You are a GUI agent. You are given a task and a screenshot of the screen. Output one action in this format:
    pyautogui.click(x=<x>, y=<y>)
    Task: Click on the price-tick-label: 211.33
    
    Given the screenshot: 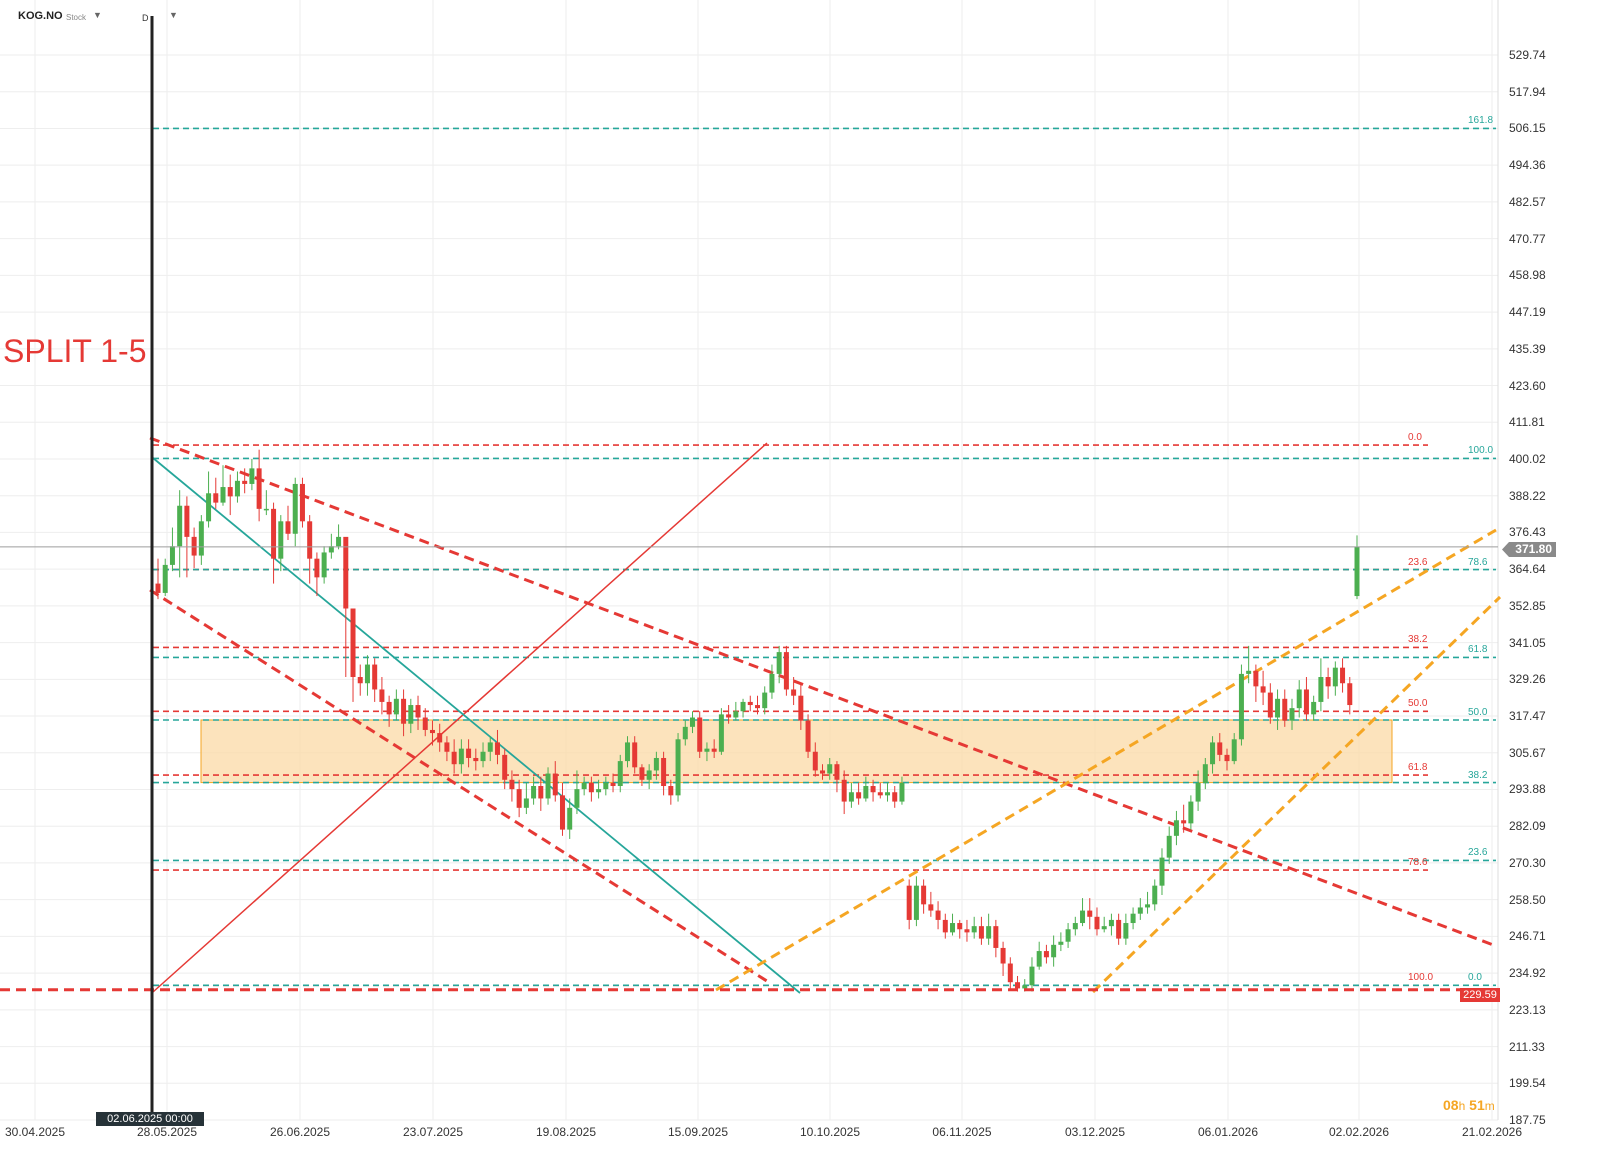 What is the action you would take?
    pyautogui.click(x=1527, y=1046)
    